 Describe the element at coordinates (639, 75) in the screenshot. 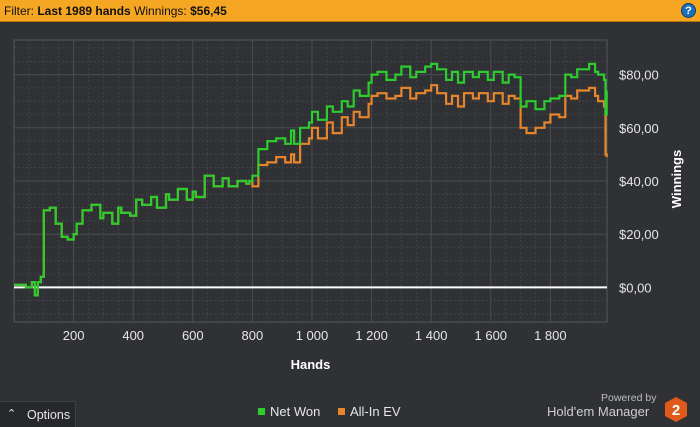

I see `y-tick-label: $80,00` at that location.